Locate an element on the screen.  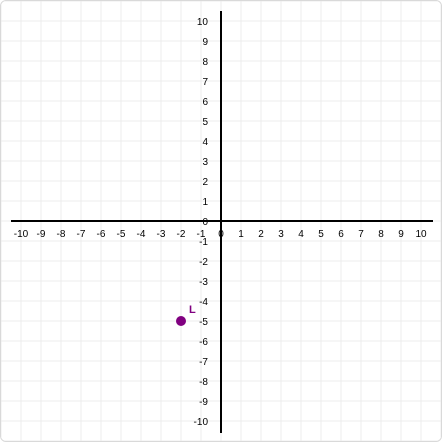
x-tick-label: 10 is located at coordinates (421, 234).